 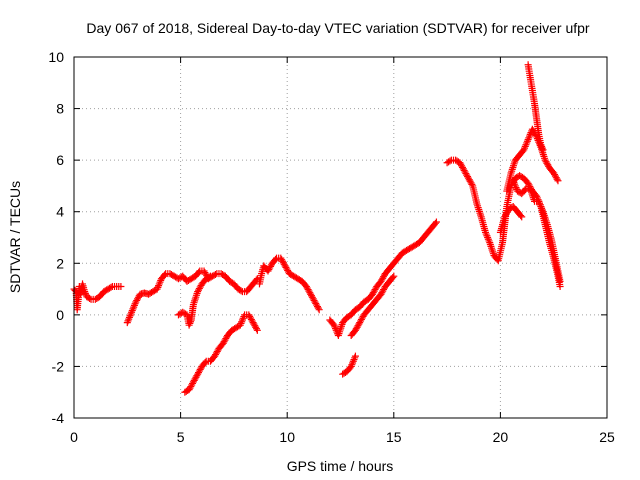 What do you see at coordinates (56, 57) in the screenshot?
I see `y-tick-label: 10` at bounding box center [56, 57].